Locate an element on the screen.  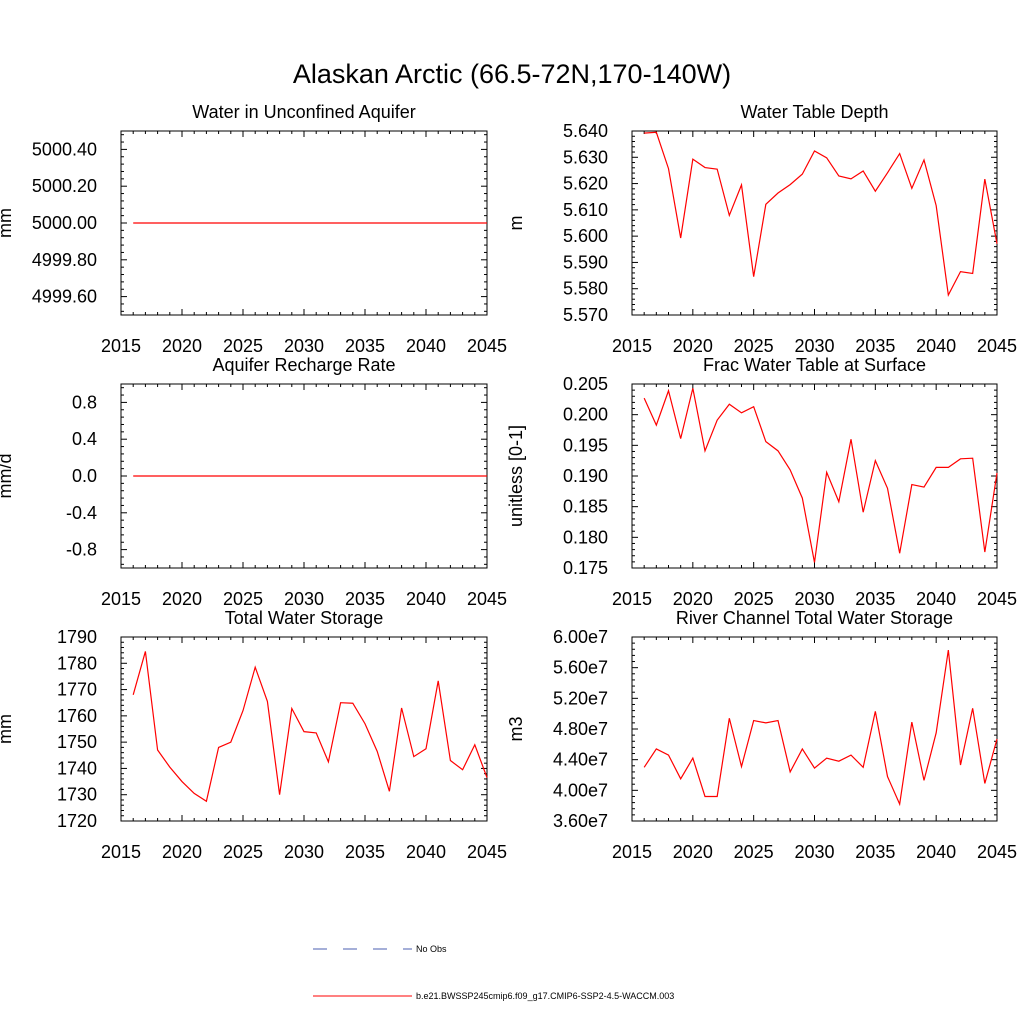
panel-title: River Channel Total Water Storage is located at coordinates (814, 618).